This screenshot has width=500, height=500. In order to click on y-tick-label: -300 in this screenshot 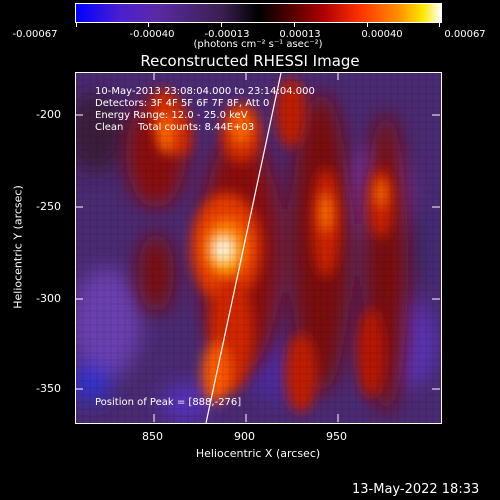, I will do `click(48, 298)`.